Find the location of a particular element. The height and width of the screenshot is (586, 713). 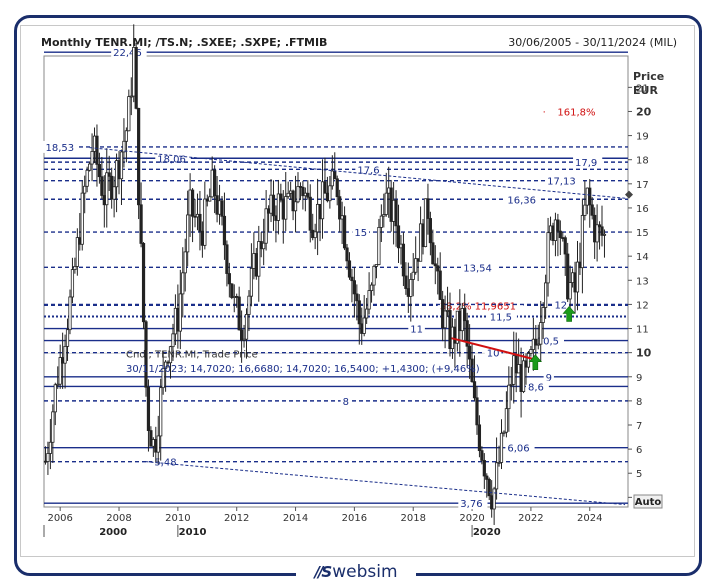

level-label: 13,54 is located at coordinates (477, 268).